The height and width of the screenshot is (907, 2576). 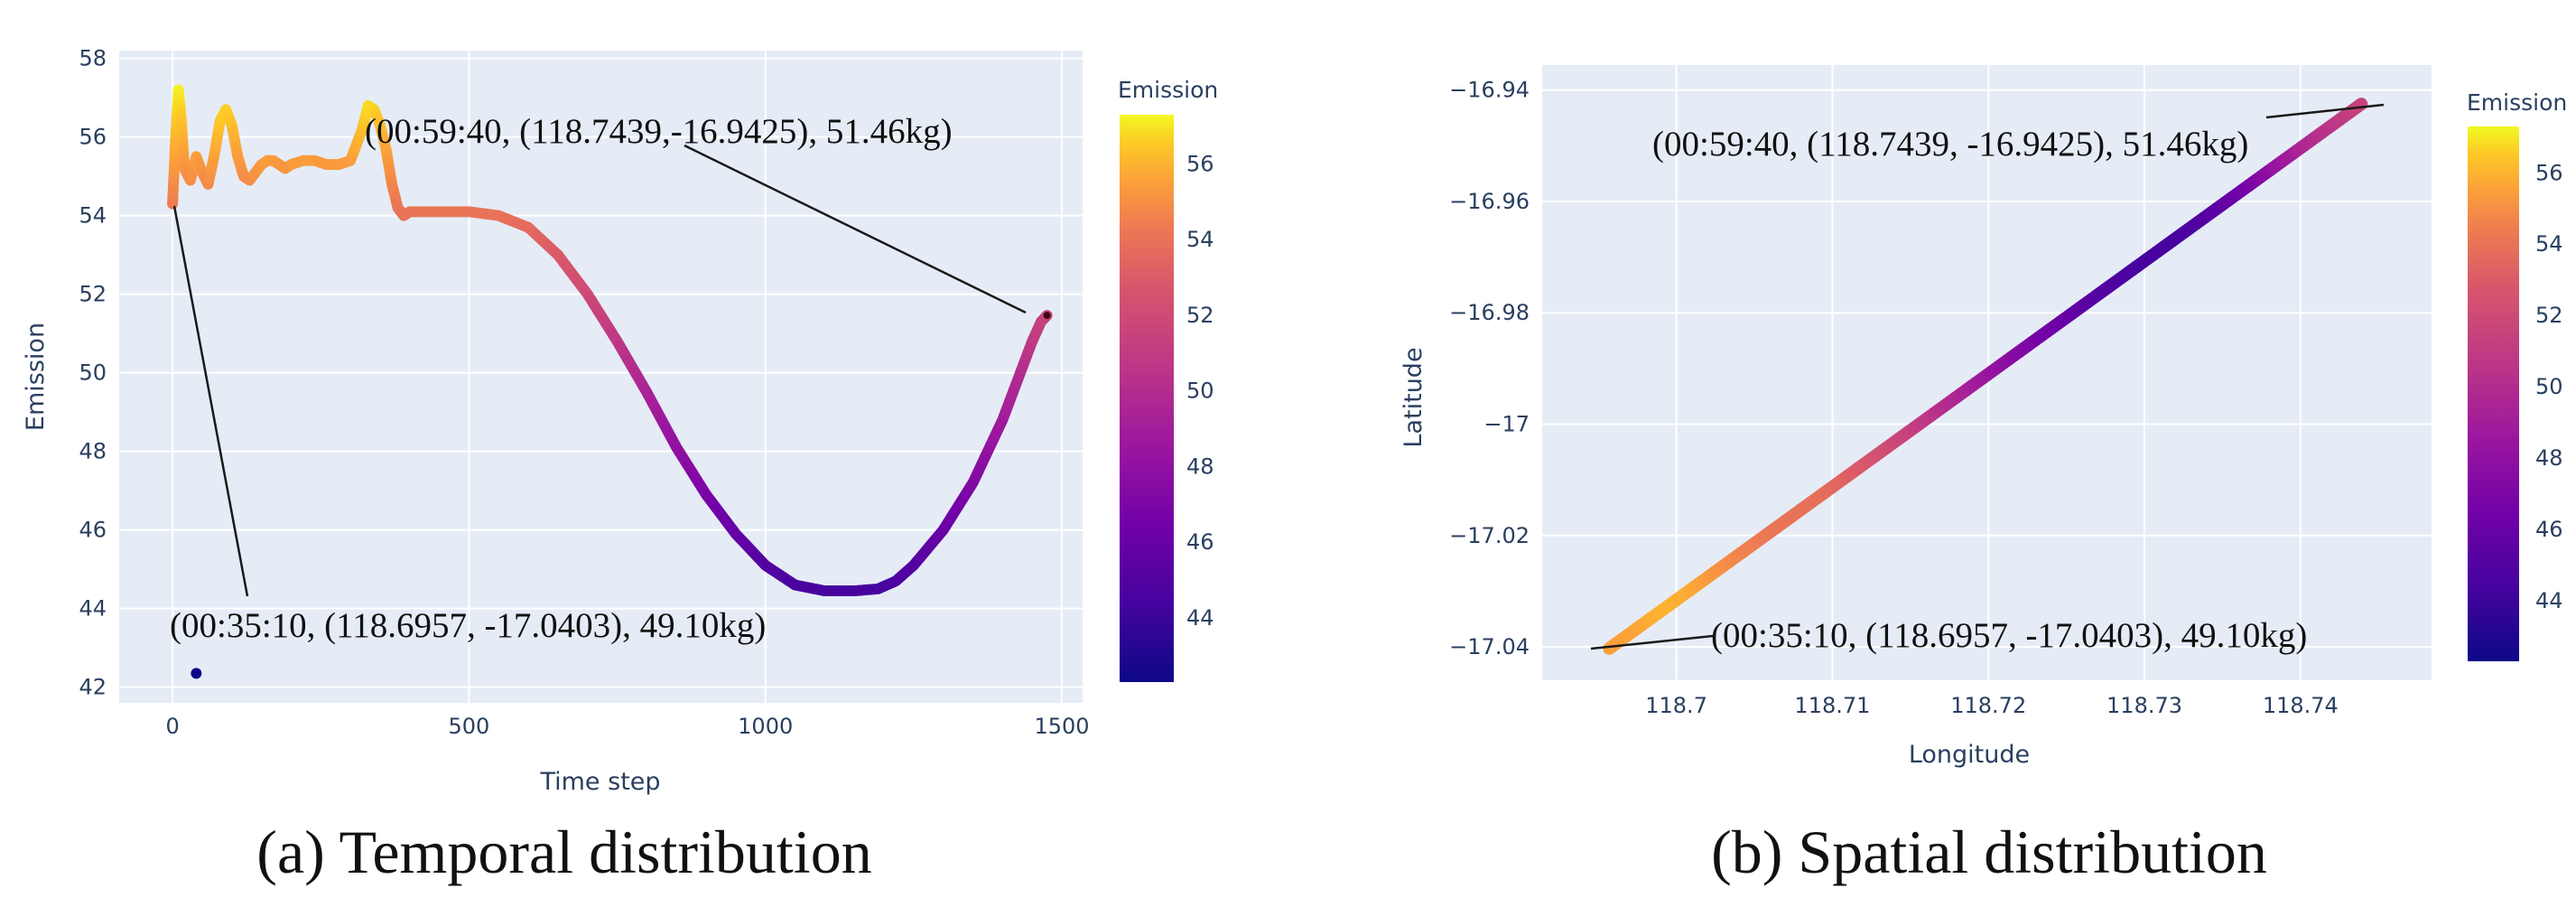 I want to click on colorbar-ticks-b: 44 46 48 50 52 54 56, so click(x=2549, y=386).